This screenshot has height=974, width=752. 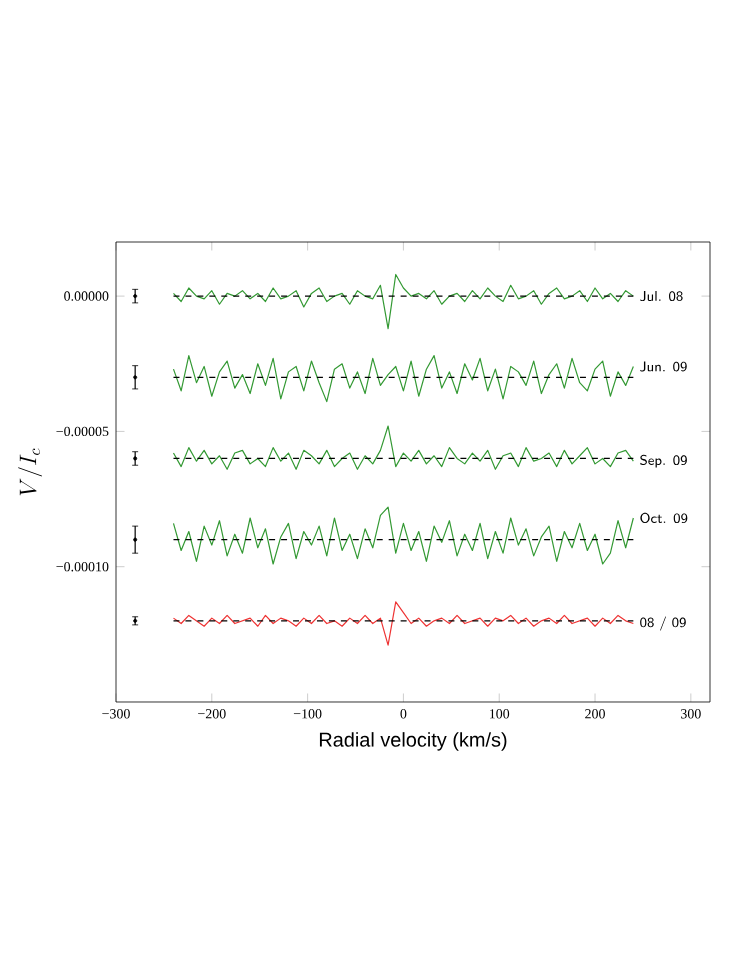 I want to click on x-axis-title: Radial velocity (km/s), so click(x=413, y=741).